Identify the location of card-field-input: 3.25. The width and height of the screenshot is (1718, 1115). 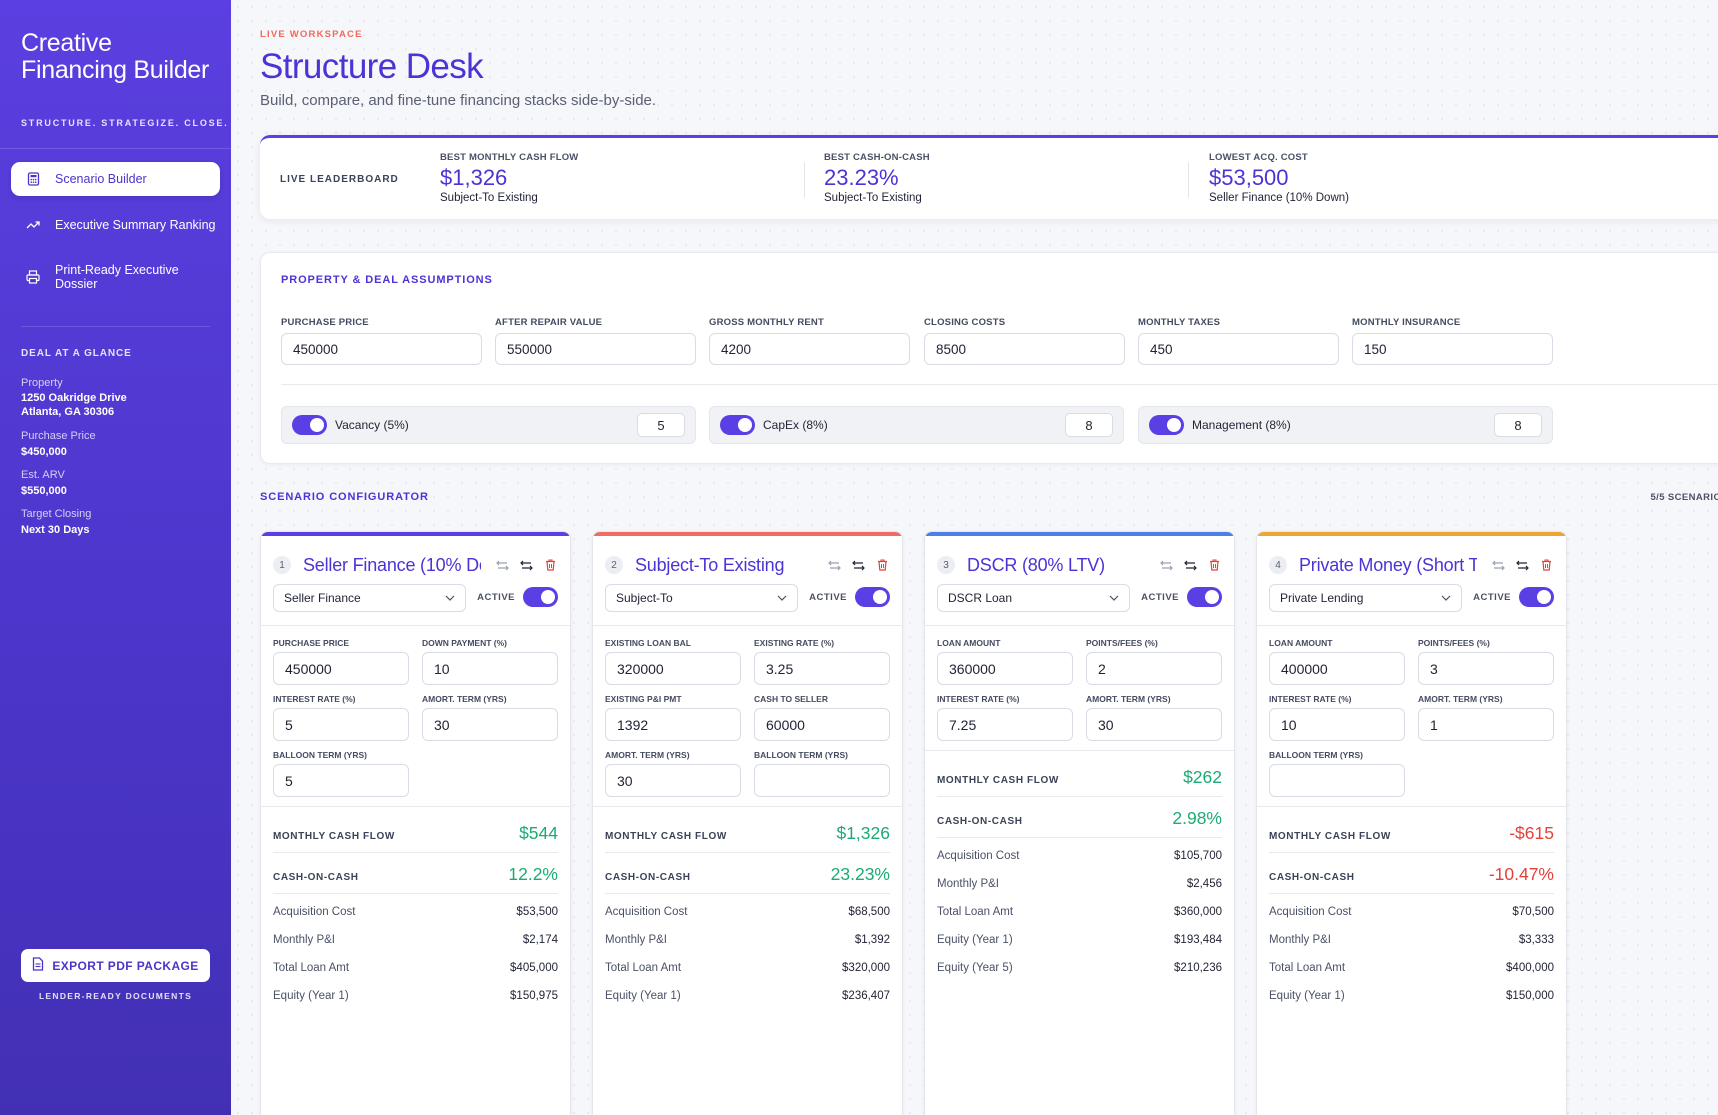
(822, 668).